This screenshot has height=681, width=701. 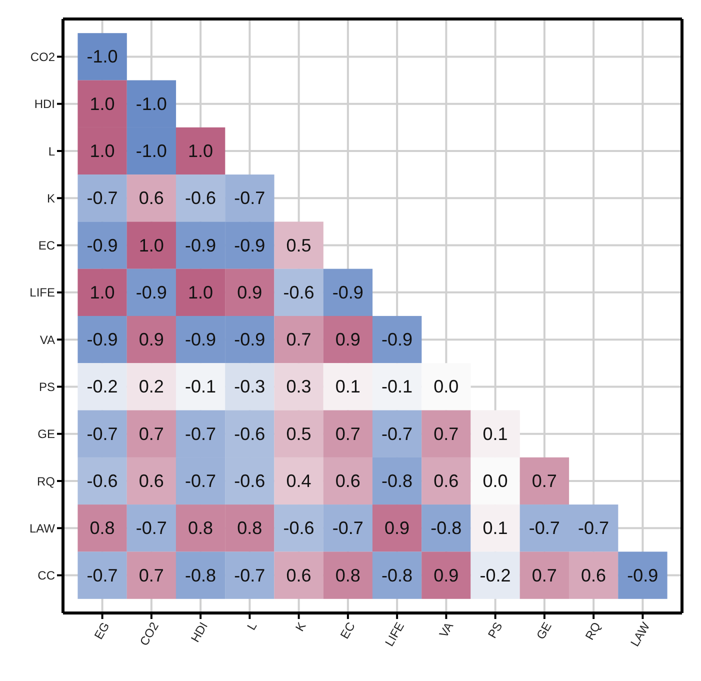 What do you see at coordinates (46, 434) in the screenshot?
I see `y-tick-label: GE` at bounding box center [46, 434].